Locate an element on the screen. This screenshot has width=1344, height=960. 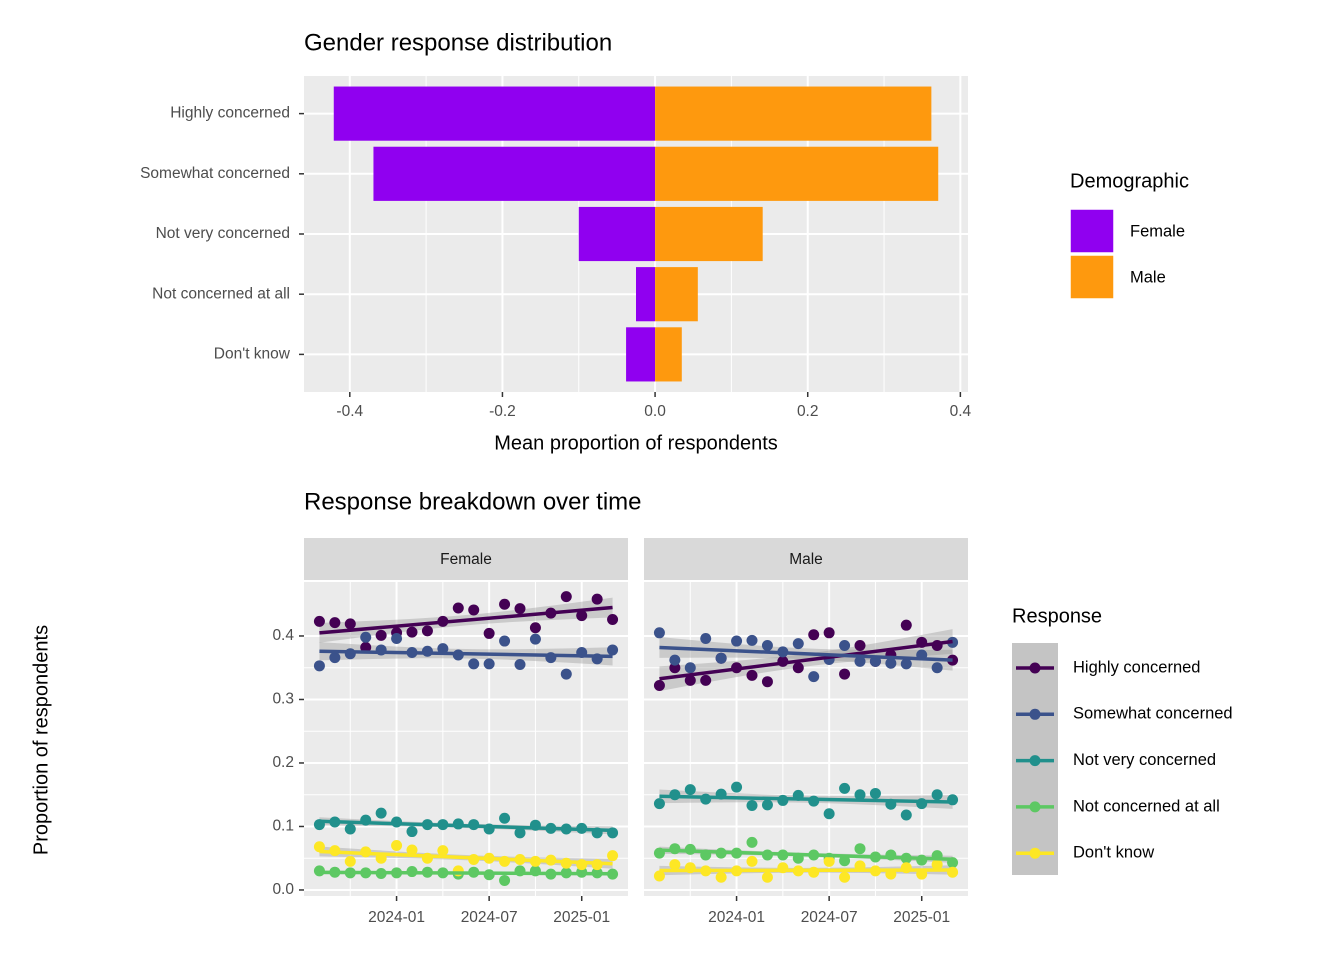
x-tick-label: -0.2 is located at coordinates (502, 411).